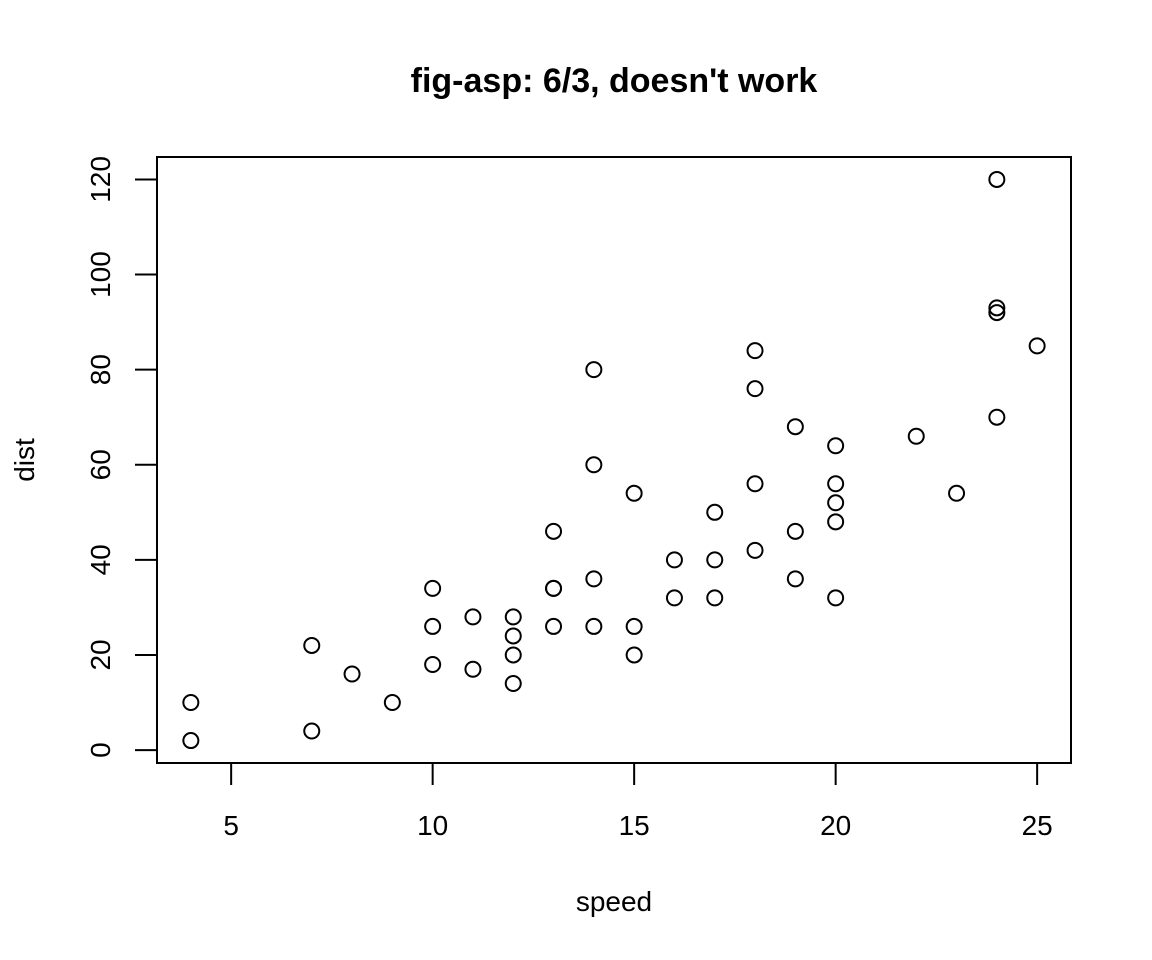  Describe the element at coordinates (24, 460) in the screenshot. I see `y-axis-label: dist` at that location.